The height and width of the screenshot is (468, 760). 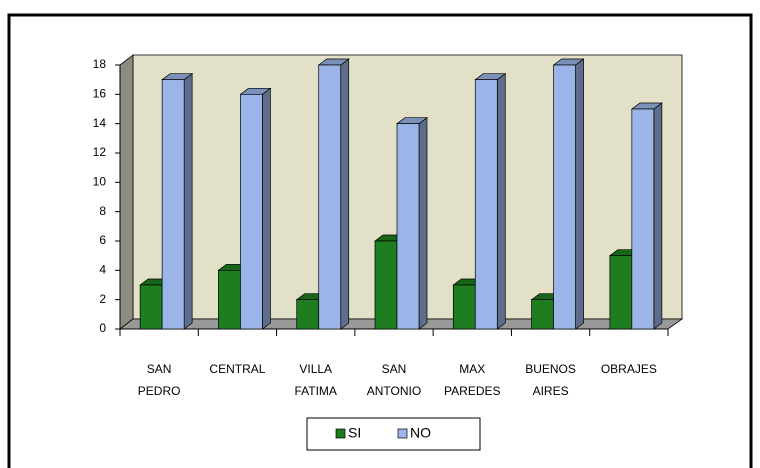 What do you see at coordinates (100, 152) in the screenshot?
I see `y-tick-label: 12` at bounding box center [100, 152].